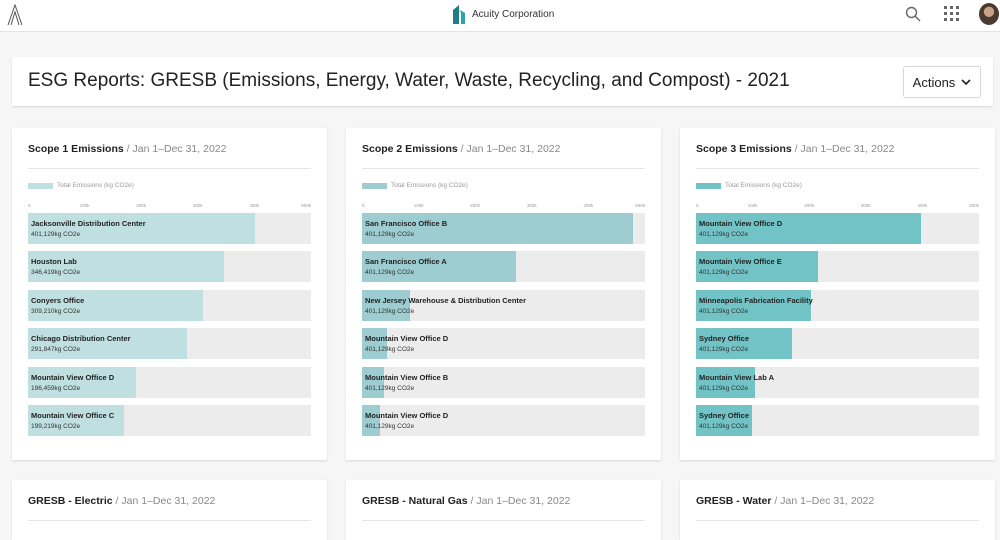  What do you see at coordinates (966, 81) in the screenshot?
I see `chevron-down-icon` at bounding box center [966, 81].